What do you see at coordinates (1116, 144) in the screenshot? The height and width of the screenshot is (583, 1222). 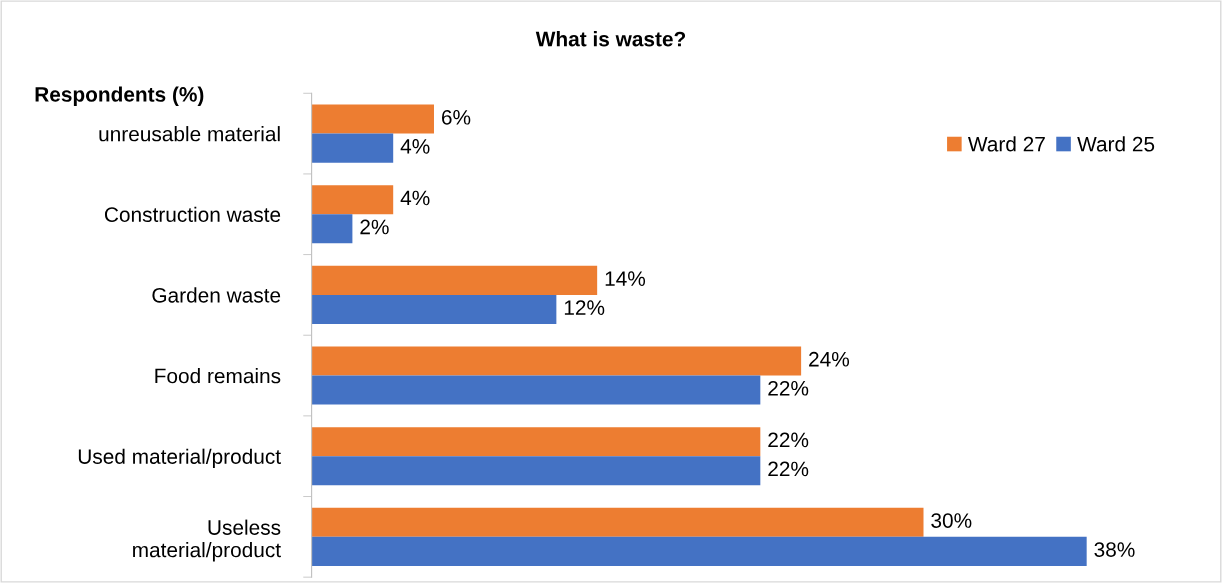 I see `legend-label: Ward 25` at bounding box center [1116, 144].